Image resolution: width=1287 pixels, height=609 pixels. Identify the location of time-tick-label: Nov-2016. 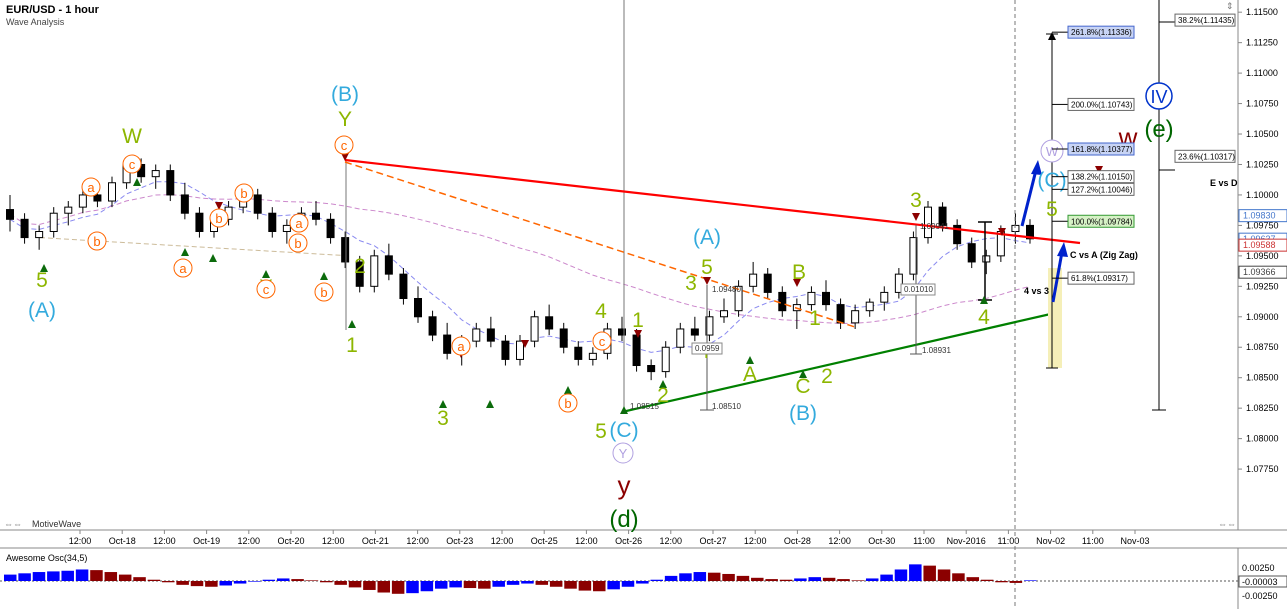
(966, 541).